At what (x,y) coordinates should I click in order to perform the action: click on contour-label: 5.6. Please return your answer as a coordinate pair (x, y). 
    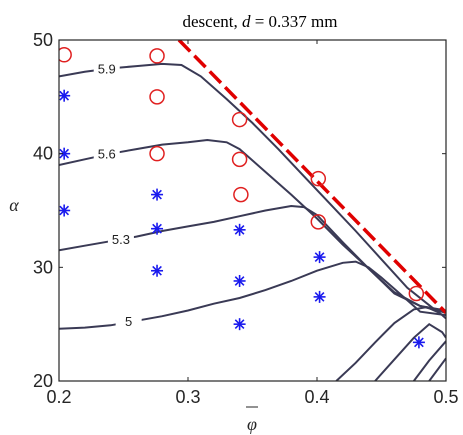
    Looking at the image, I should click on (107, 154).